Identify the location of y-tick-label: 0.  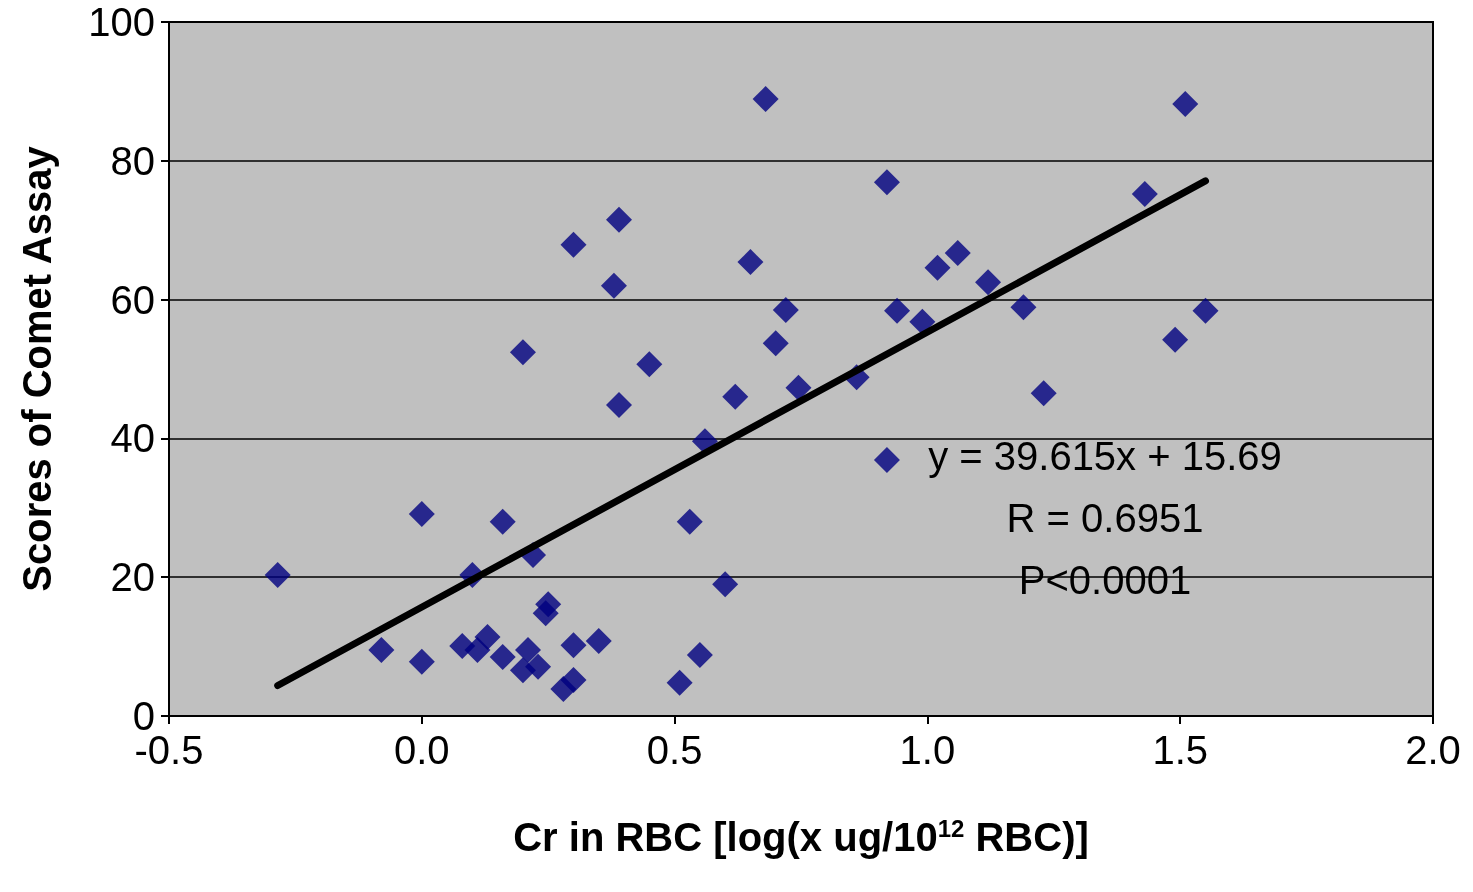
(143, 716).